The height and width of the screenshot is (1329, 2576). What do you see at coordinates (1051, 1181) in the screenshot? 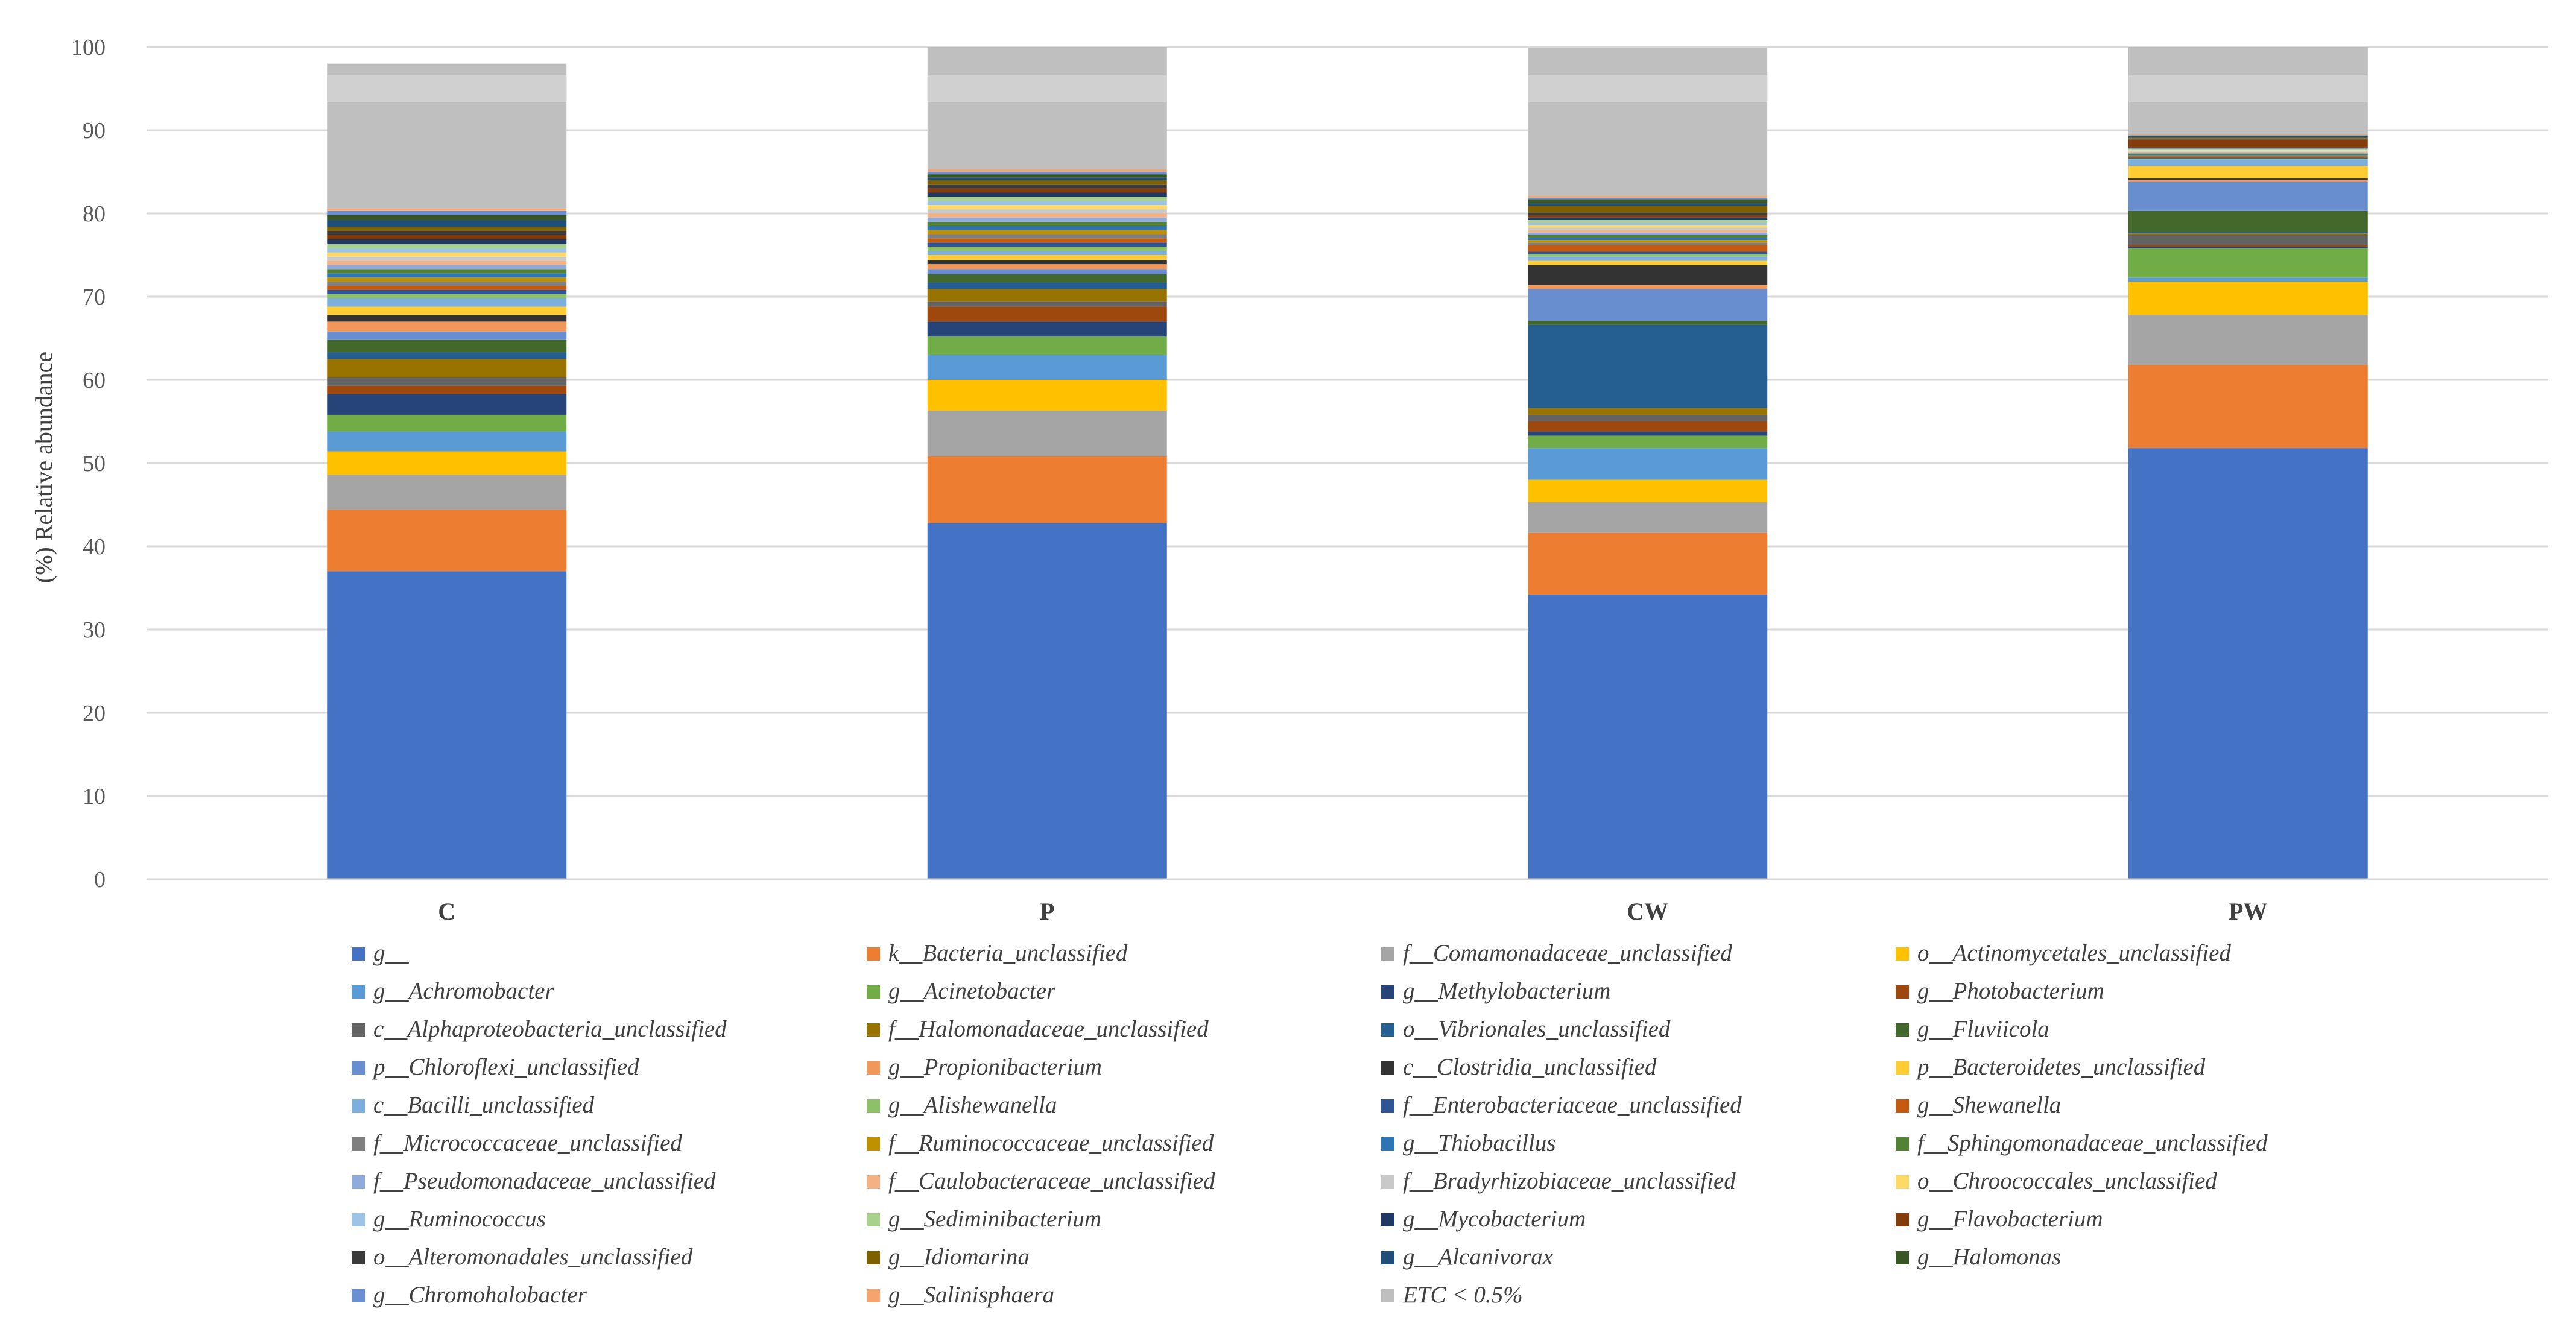
I see `legend-label: f__Caulobacteraceae_unclassified` at bounding box center [1051, 1181].